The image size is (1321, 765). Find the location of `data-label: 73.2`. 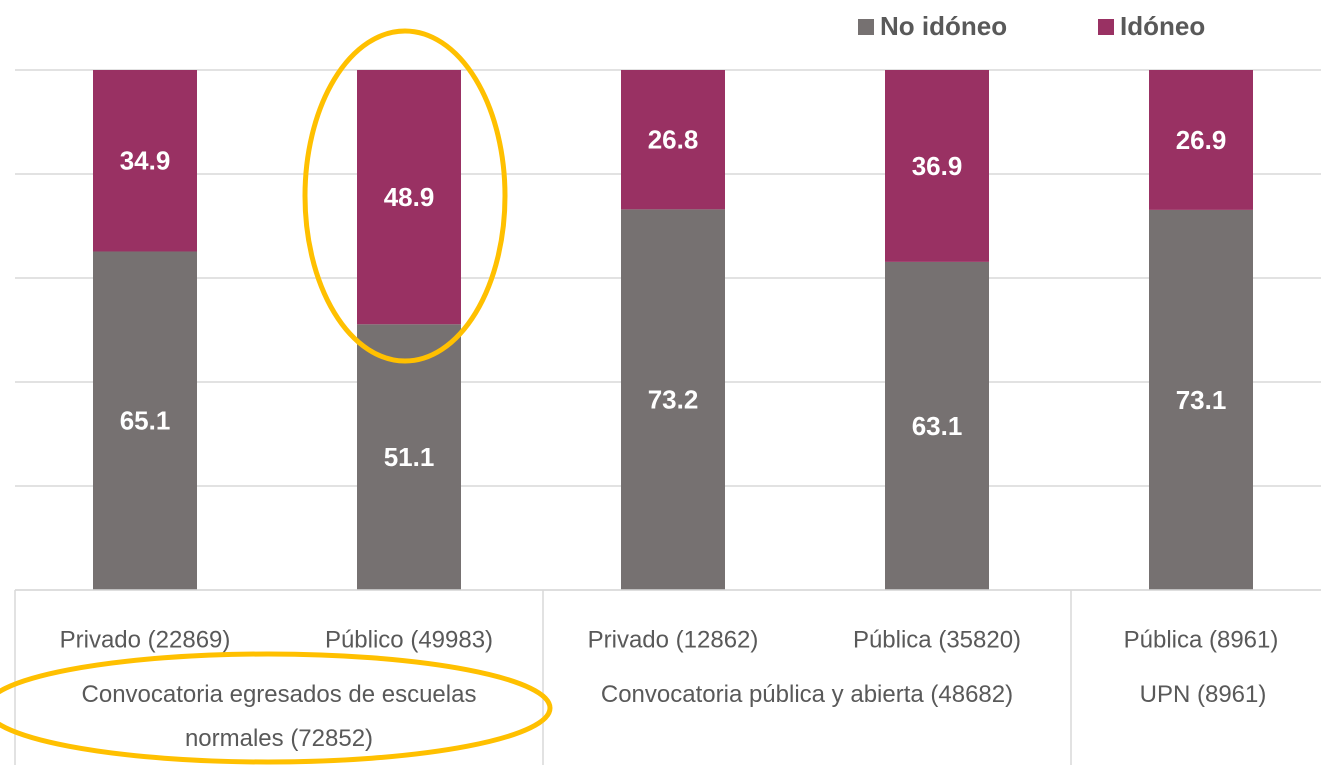

data-label: 73.2 is located at coordinates (673, 400).